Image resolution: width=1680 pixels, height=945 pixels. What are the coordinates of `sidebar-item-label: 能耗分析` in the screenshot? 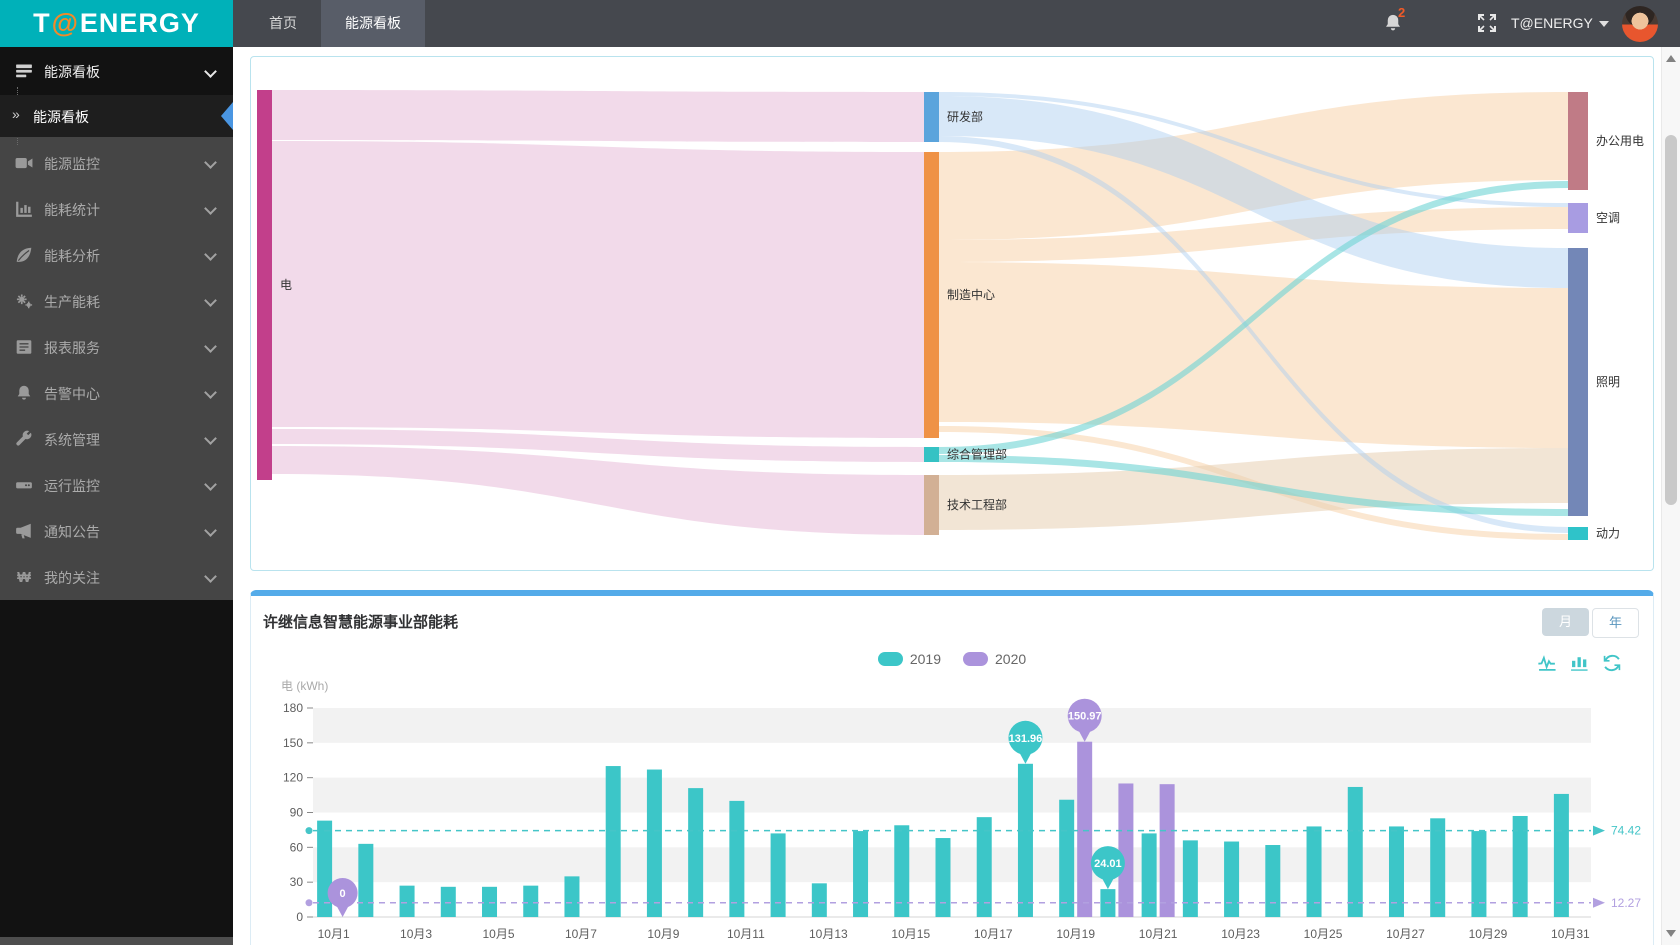 It's located at (72, 256).